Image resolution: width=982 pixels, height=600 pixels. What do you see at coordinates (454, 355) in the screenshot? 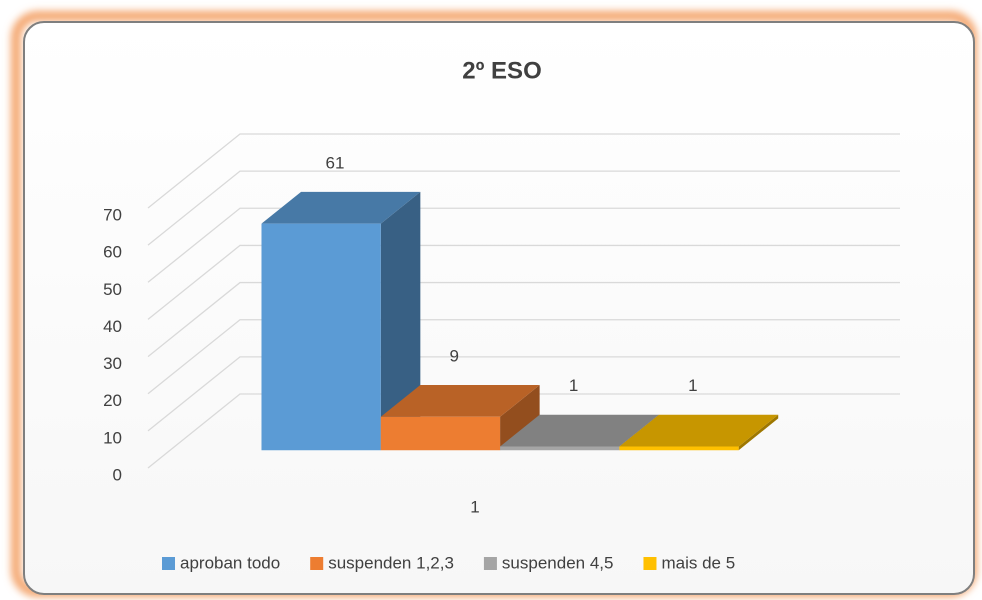
I see `data-label: 9` at bounding box center [454, 355].